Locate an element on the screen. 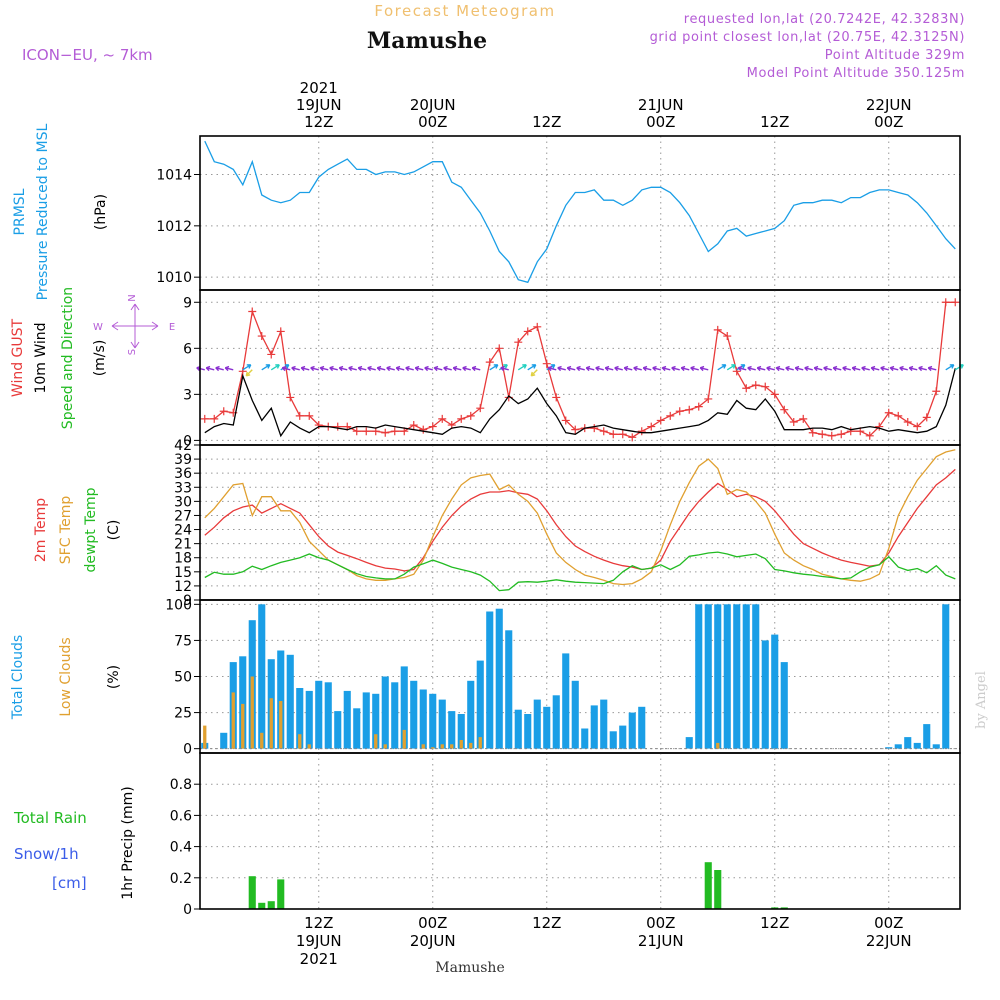  y-tick-label: 12 is located at coordinates (183, 587).